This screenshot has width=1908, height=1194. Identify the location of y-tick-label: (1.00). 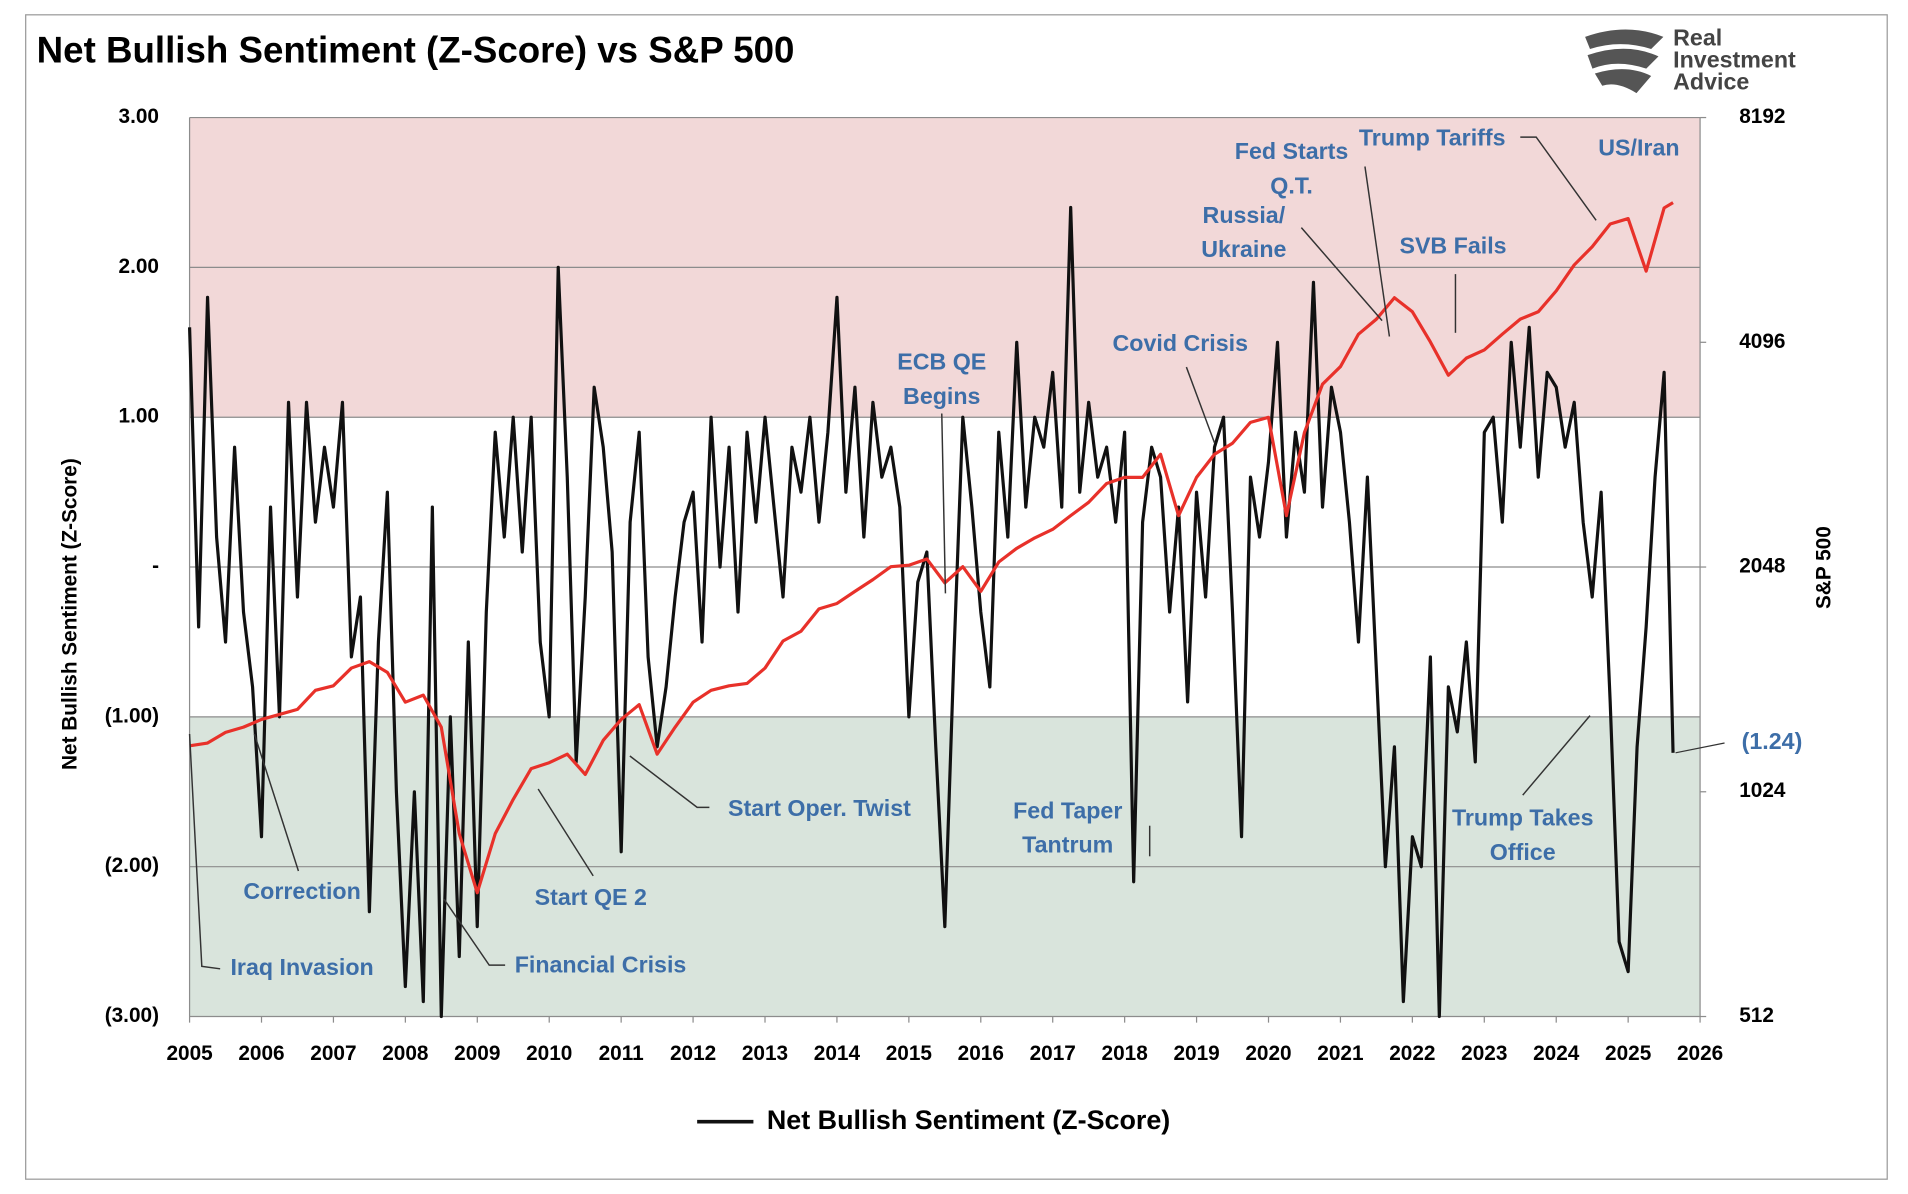
(132, 715).